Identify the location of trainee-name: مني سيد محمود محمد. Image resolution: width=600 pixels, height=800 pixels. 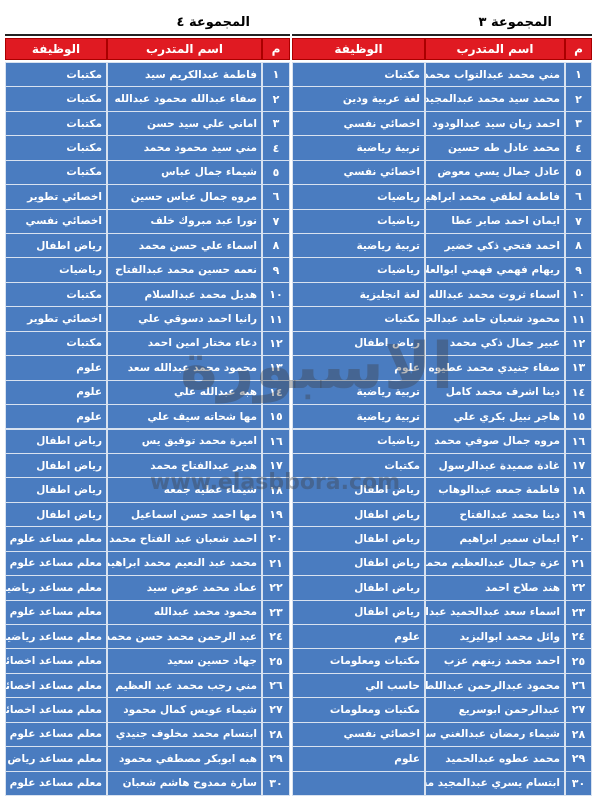
(184, 148).